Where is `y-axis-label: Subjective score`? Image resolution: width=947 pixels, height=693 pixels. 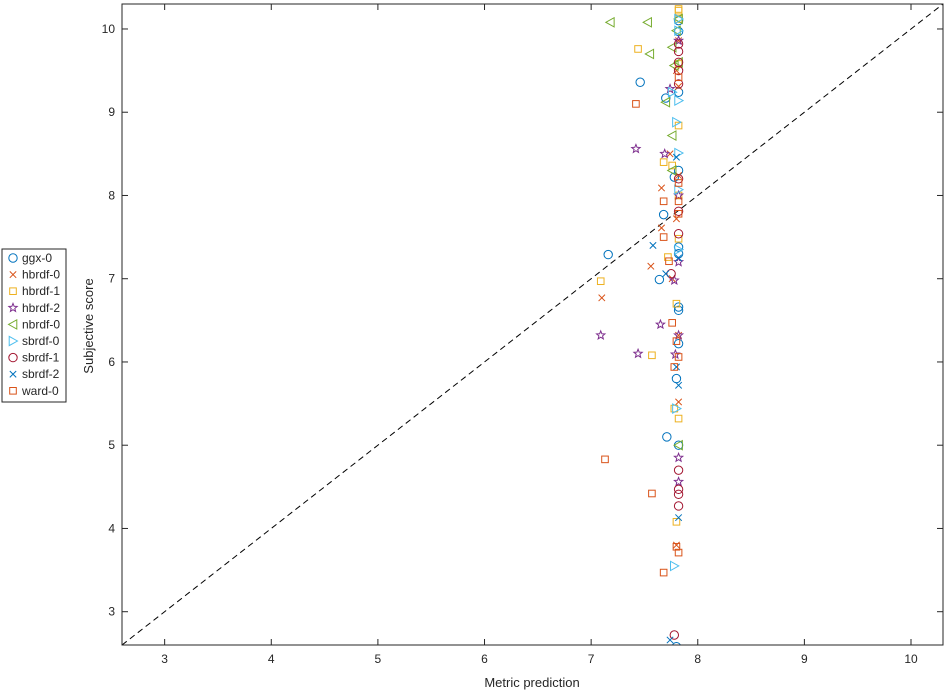
y-axis-label: Subjective score is located at coordinates (88, 325).